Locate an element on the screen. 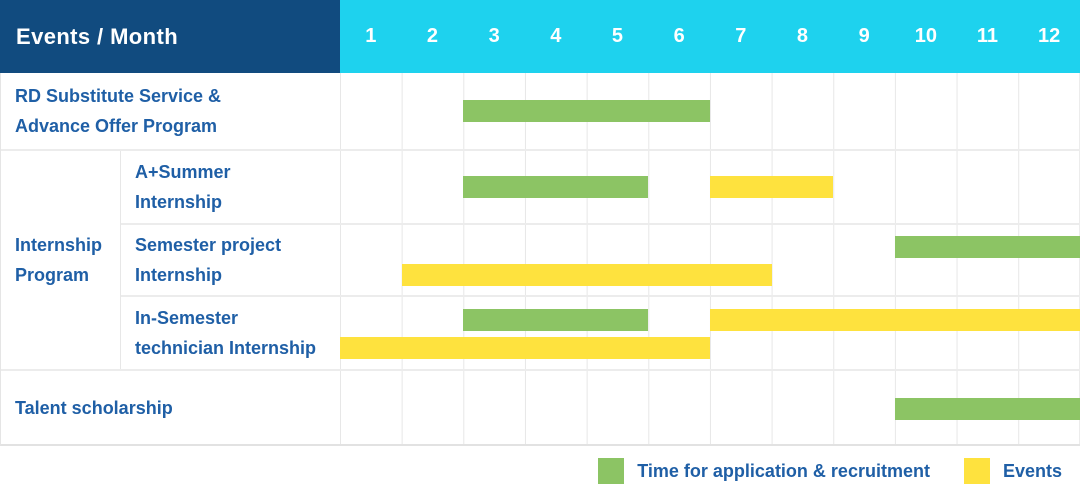 The image size is (1080, 496). row-label: A+Summer Internship is located at coordinates (230, 187).